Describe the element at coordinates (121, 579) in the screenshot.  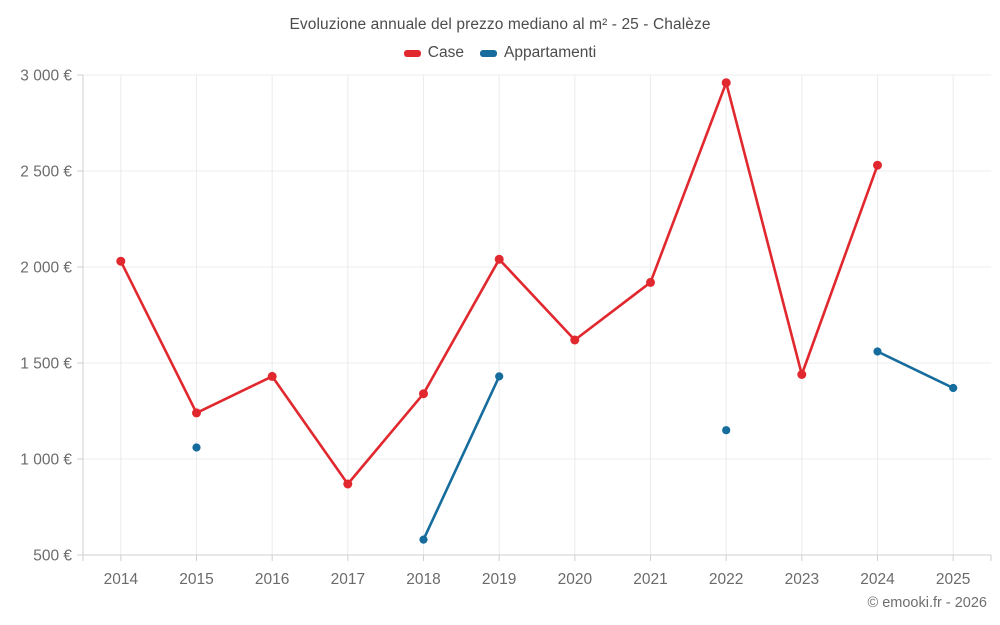
I see `x-axis-label: 2014` at that location.